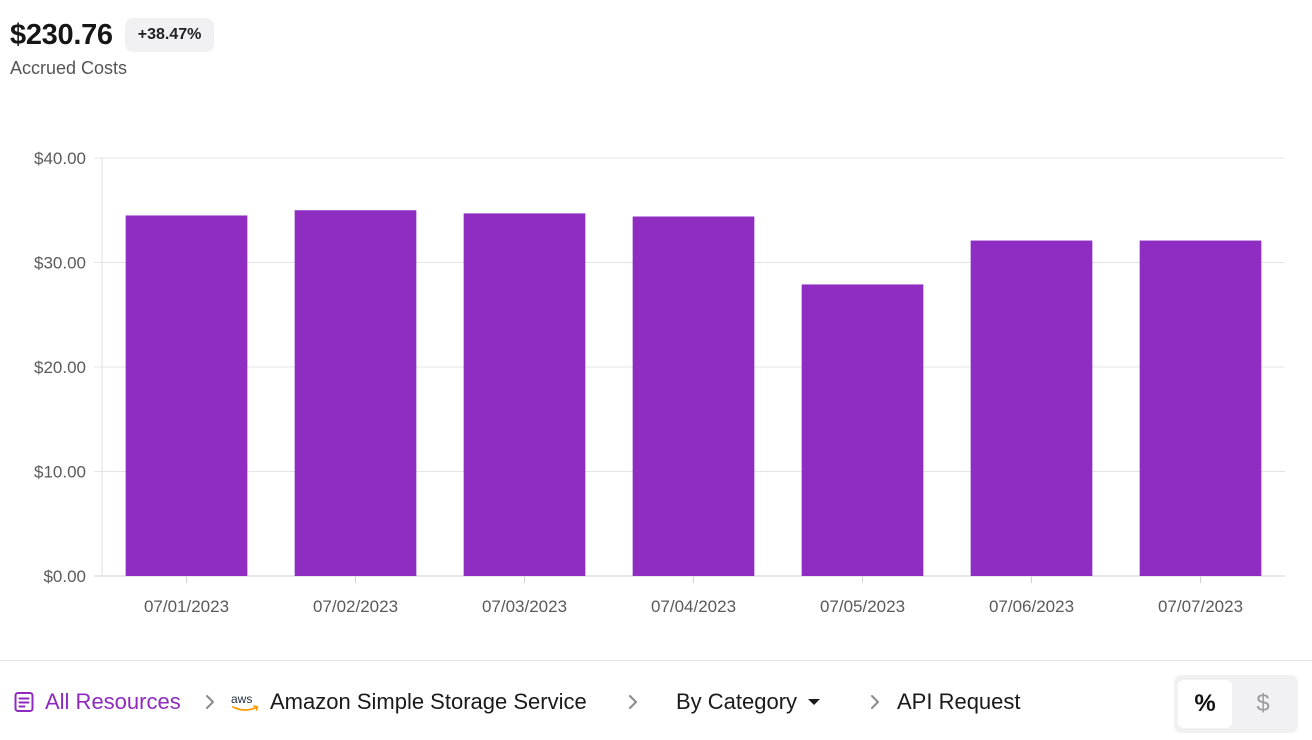  Describe the element at coordinates (113, 701) in the screenshot. I see `all-resources-link: All Resources` at that location.